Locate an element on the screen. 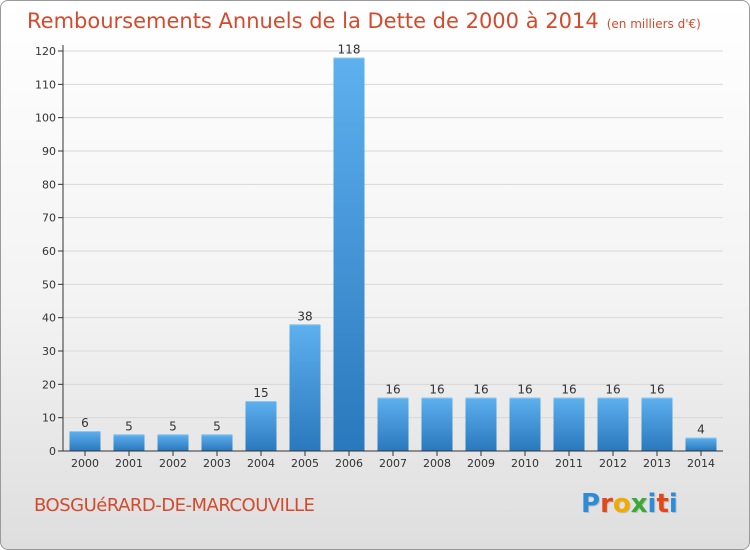  bar-2006 is located at coordinates (349, 254).